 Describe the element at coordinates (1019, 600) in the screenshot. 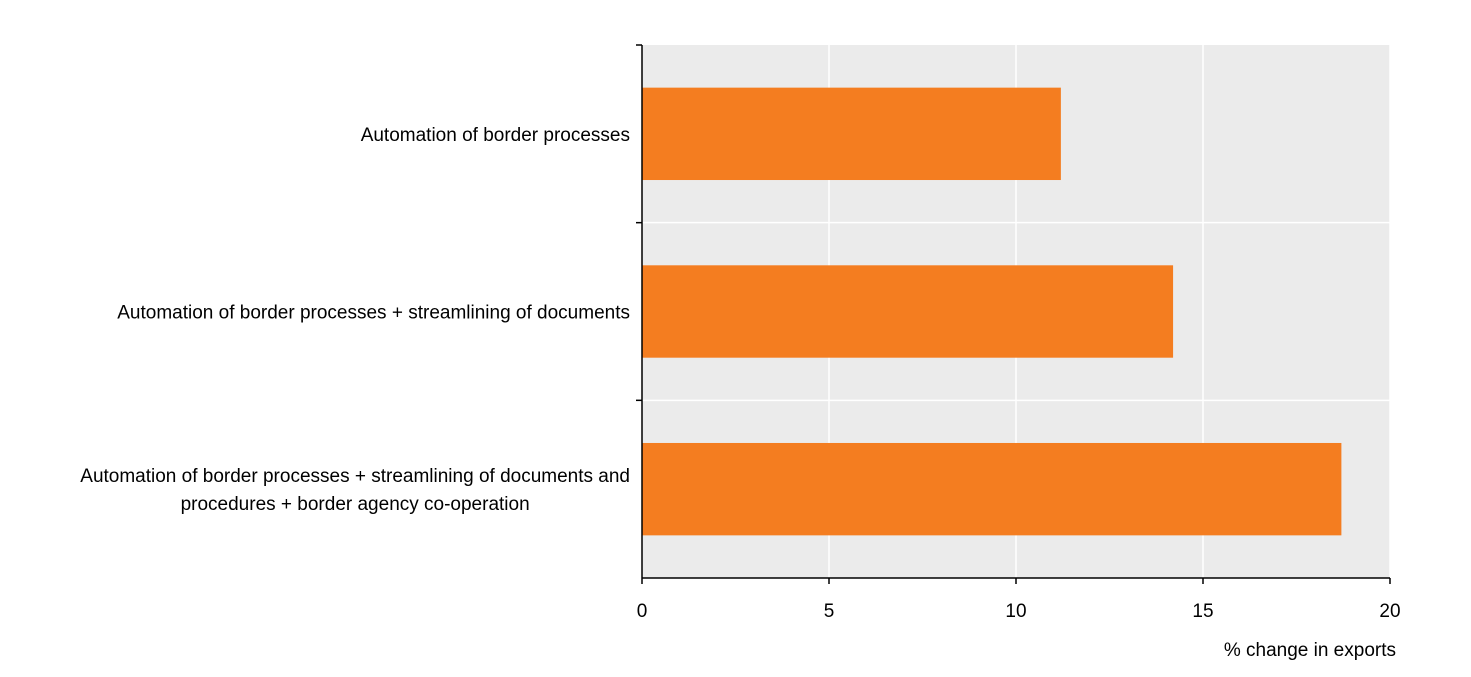

I see `x-ticks: 0 5 10 15 20` at that location.